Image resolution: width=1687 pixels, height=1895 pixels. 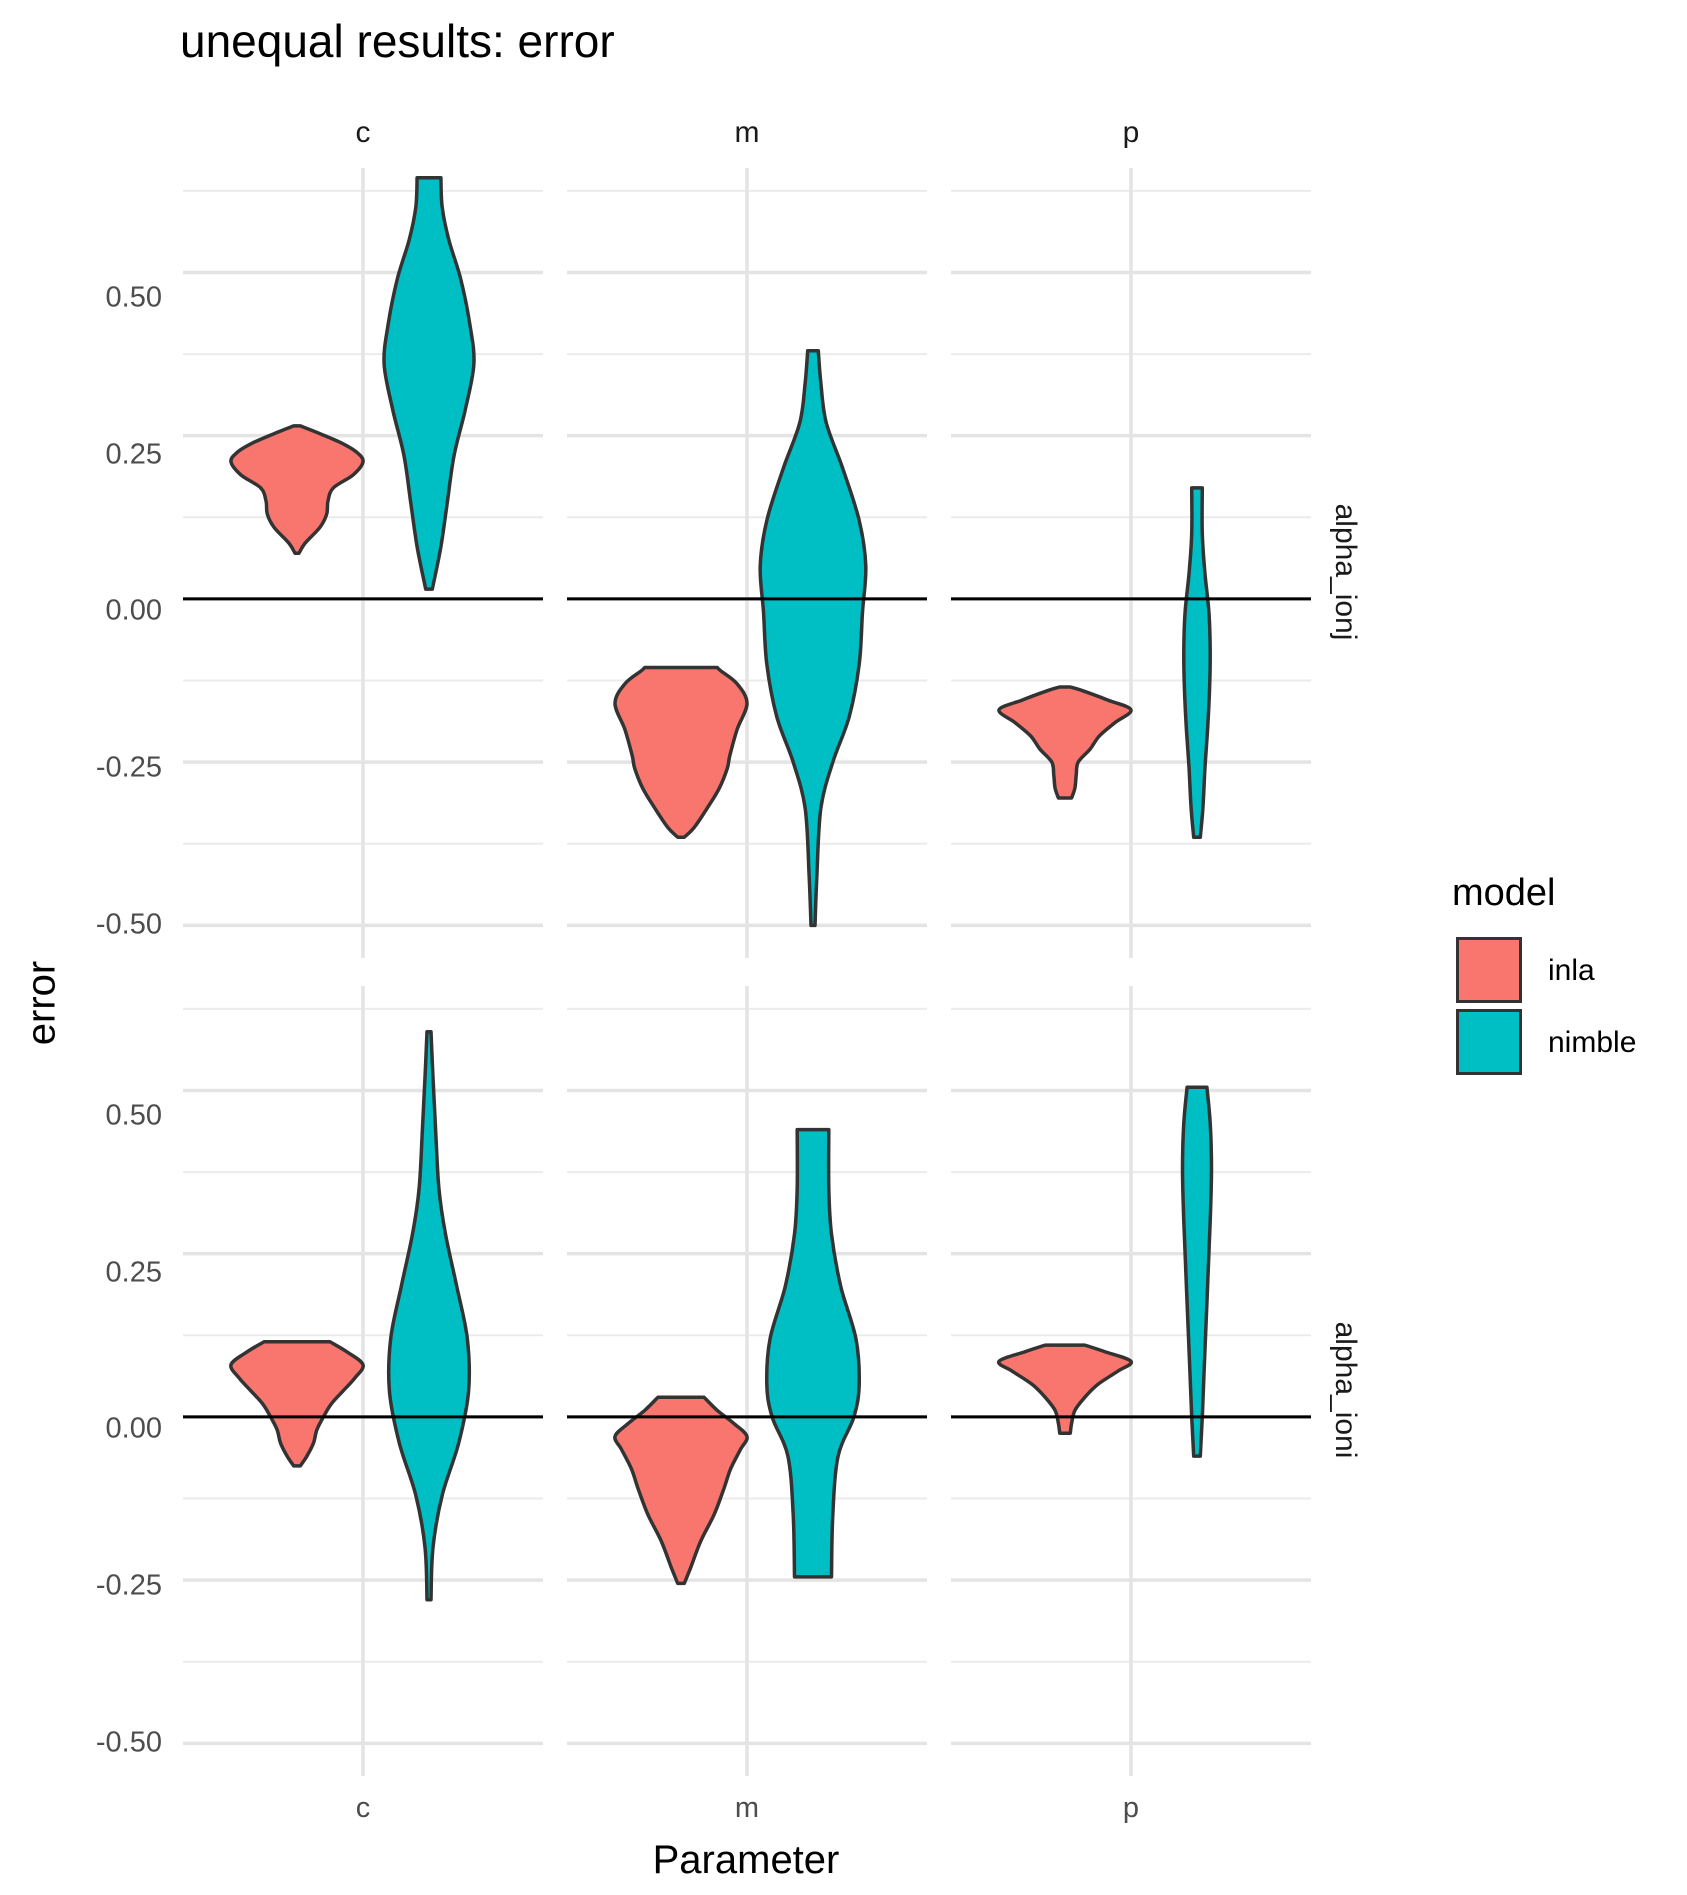 What do you see at coordinates (297, 489) in the screenshot?
I see `violin-alpha_ionj-c-inla` at bounding box center [297, 489].